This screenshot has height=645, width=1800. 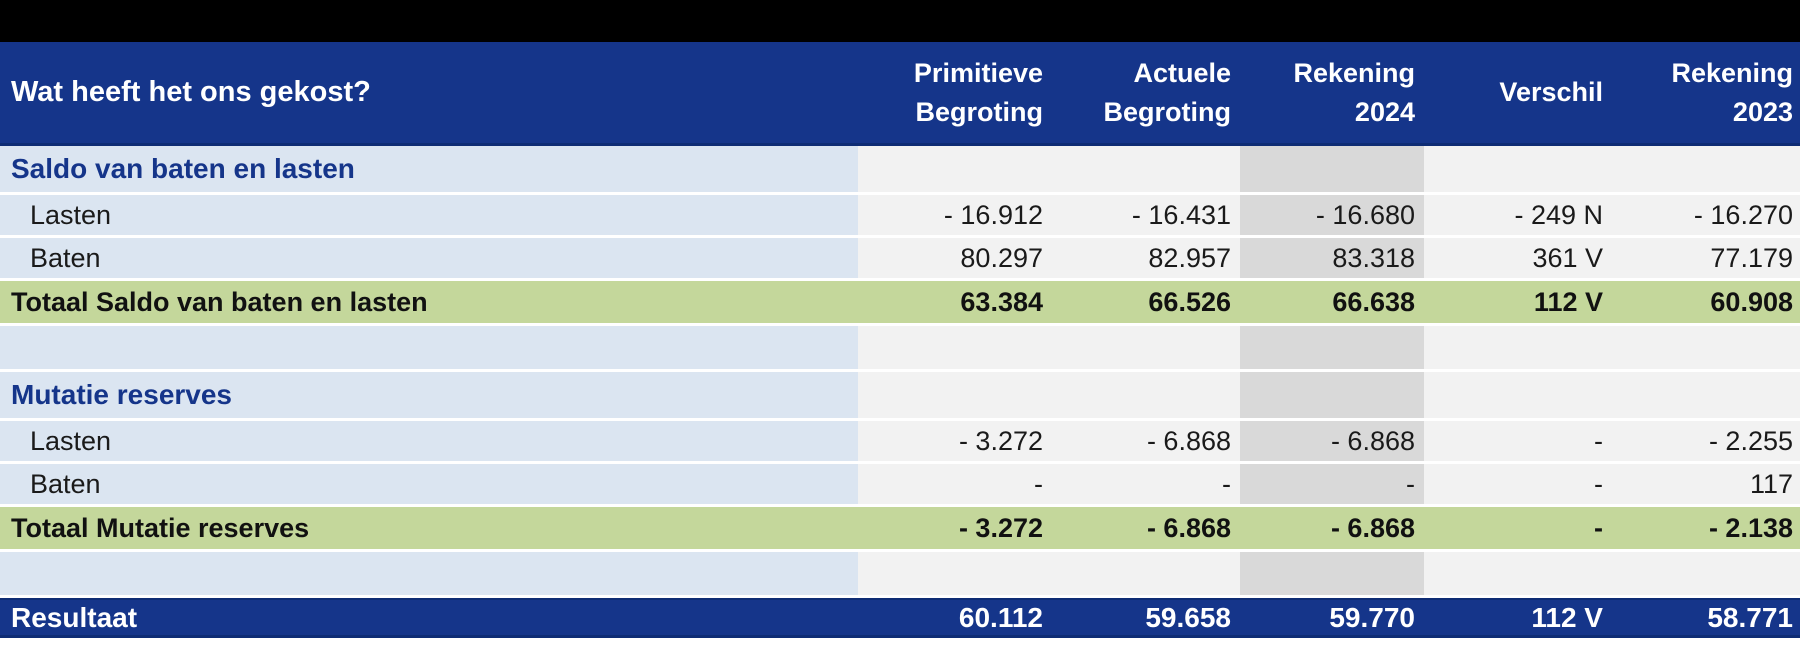 What do you see at coordinates (429, 302) in the screenshot?
I see `total-label: Totaal Saldo van baten en lasten` at bounding box center [429, 302].